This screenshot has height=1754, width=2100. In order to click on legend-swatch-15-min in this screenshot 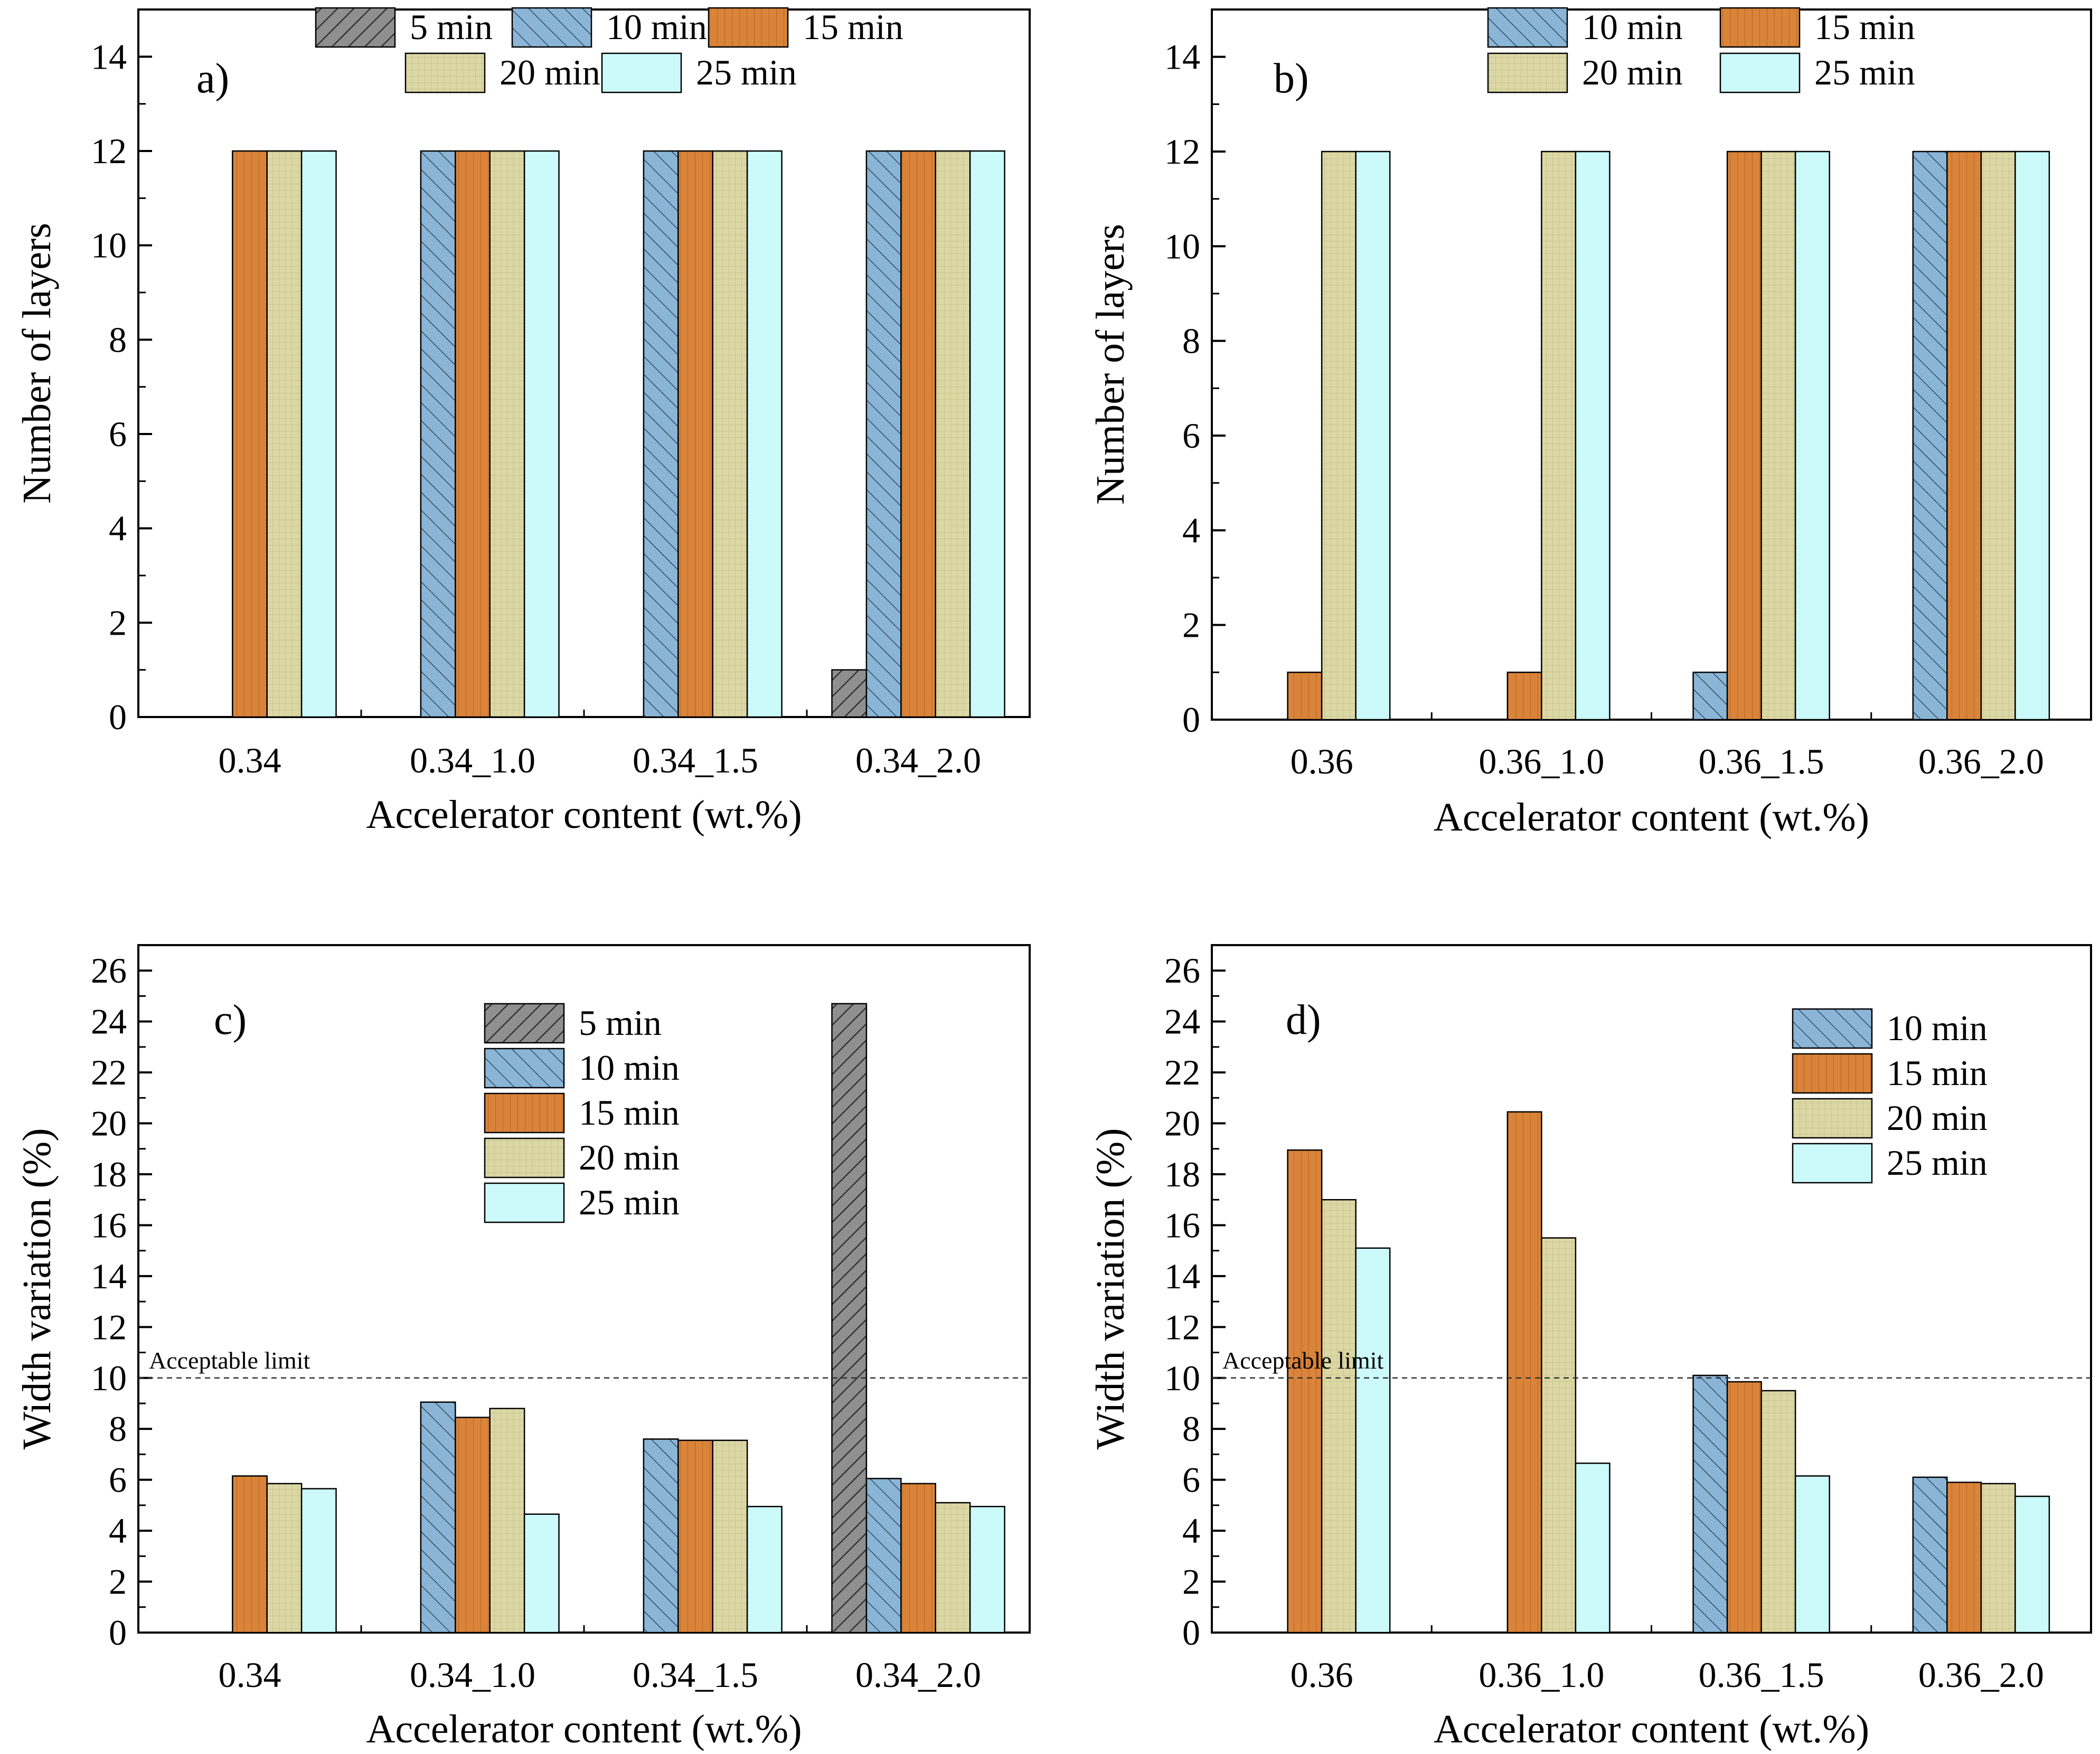, I will do `click(1760, 27)`.